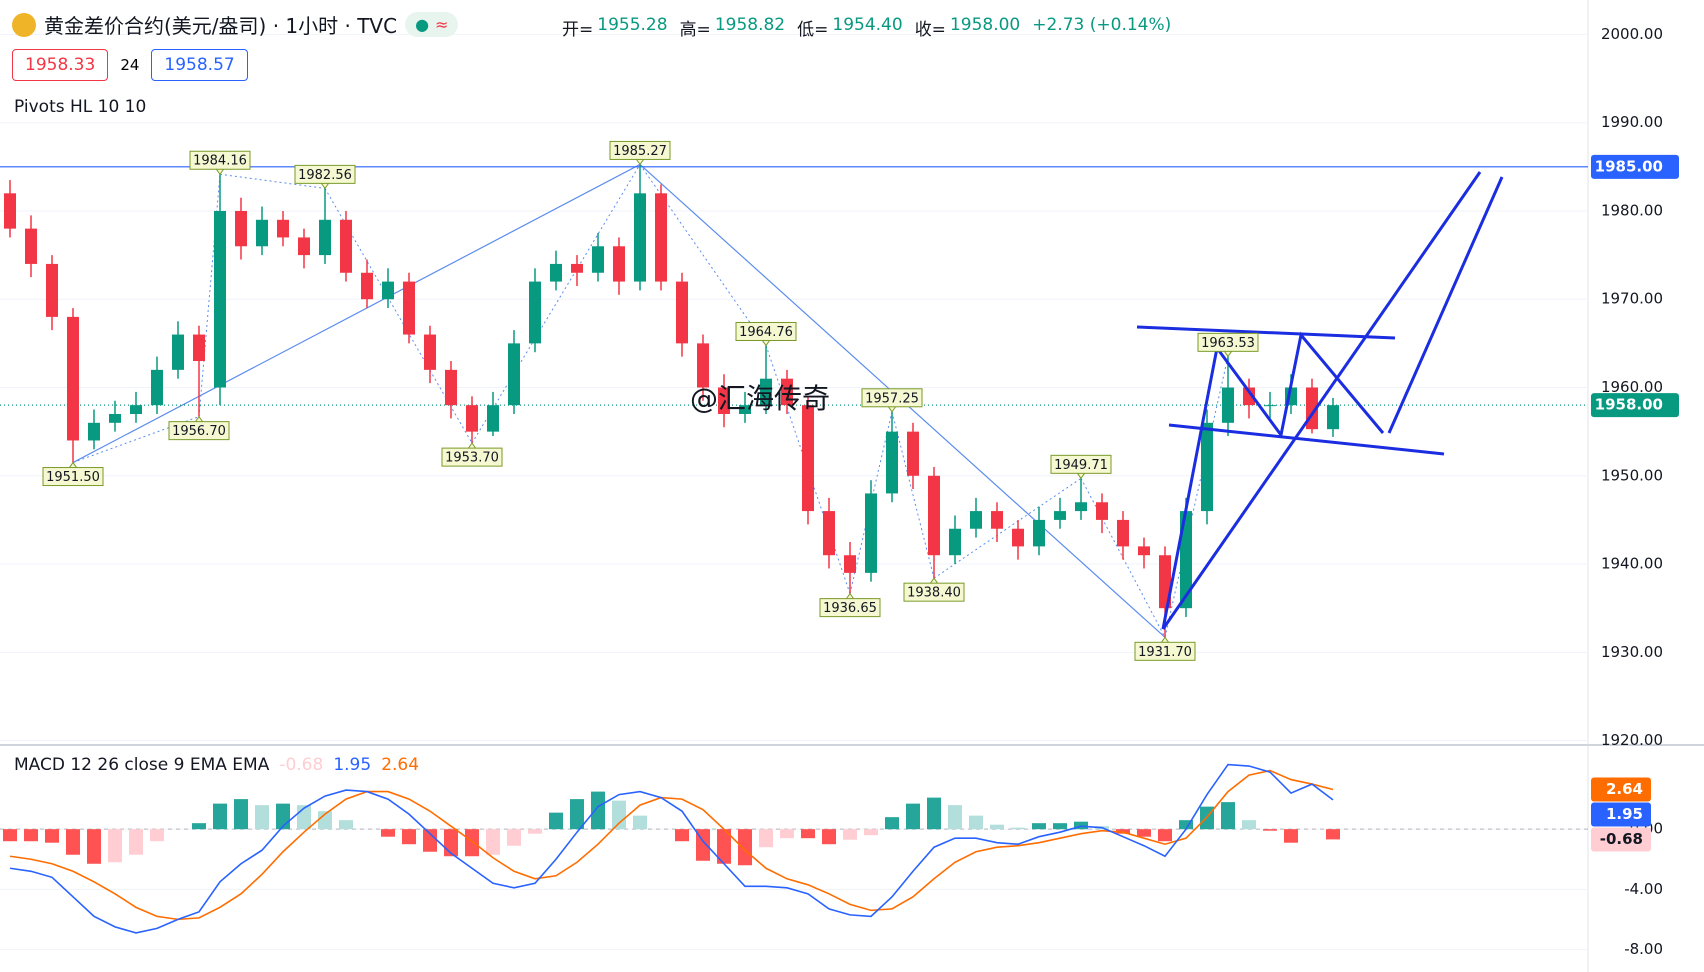  I want to click on macd-line-value: 1.95, so click(352, 765).